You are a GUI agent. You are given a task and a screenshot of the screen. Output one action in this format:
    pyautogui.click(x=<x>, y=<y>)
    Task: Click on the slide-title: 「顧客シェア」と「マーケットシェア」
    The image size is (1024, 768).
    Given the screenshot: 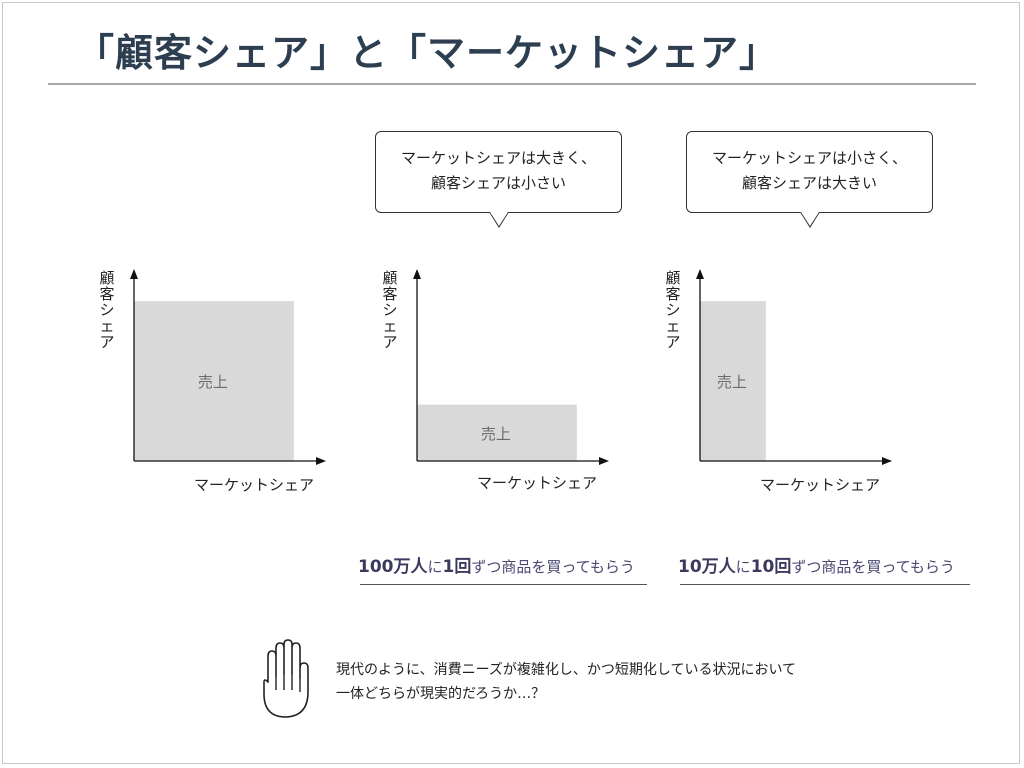 What is the action you would take?
    pyautogui.click(x=427, y=53)
    